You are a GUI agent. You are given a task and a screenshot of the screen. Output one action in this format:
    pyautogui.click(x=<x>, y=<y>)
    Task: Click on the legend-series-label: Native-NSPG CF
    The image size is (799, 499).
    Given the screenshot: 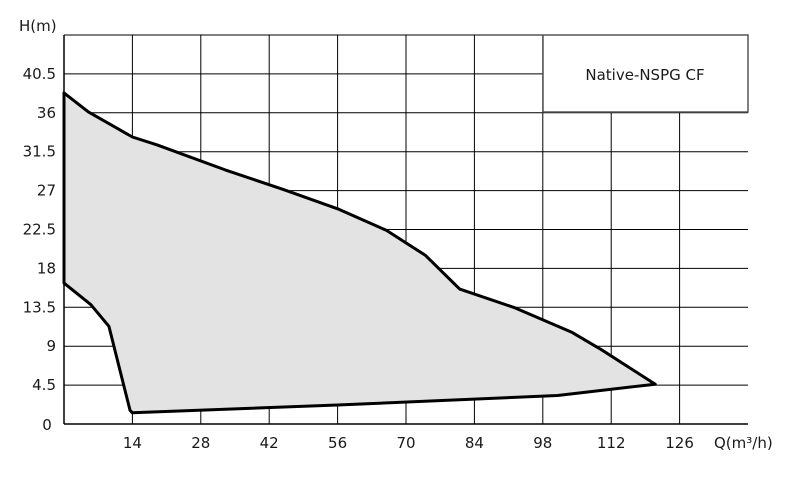 What is the action you would take?
    pyautogui.click(x=644, y=75)
    